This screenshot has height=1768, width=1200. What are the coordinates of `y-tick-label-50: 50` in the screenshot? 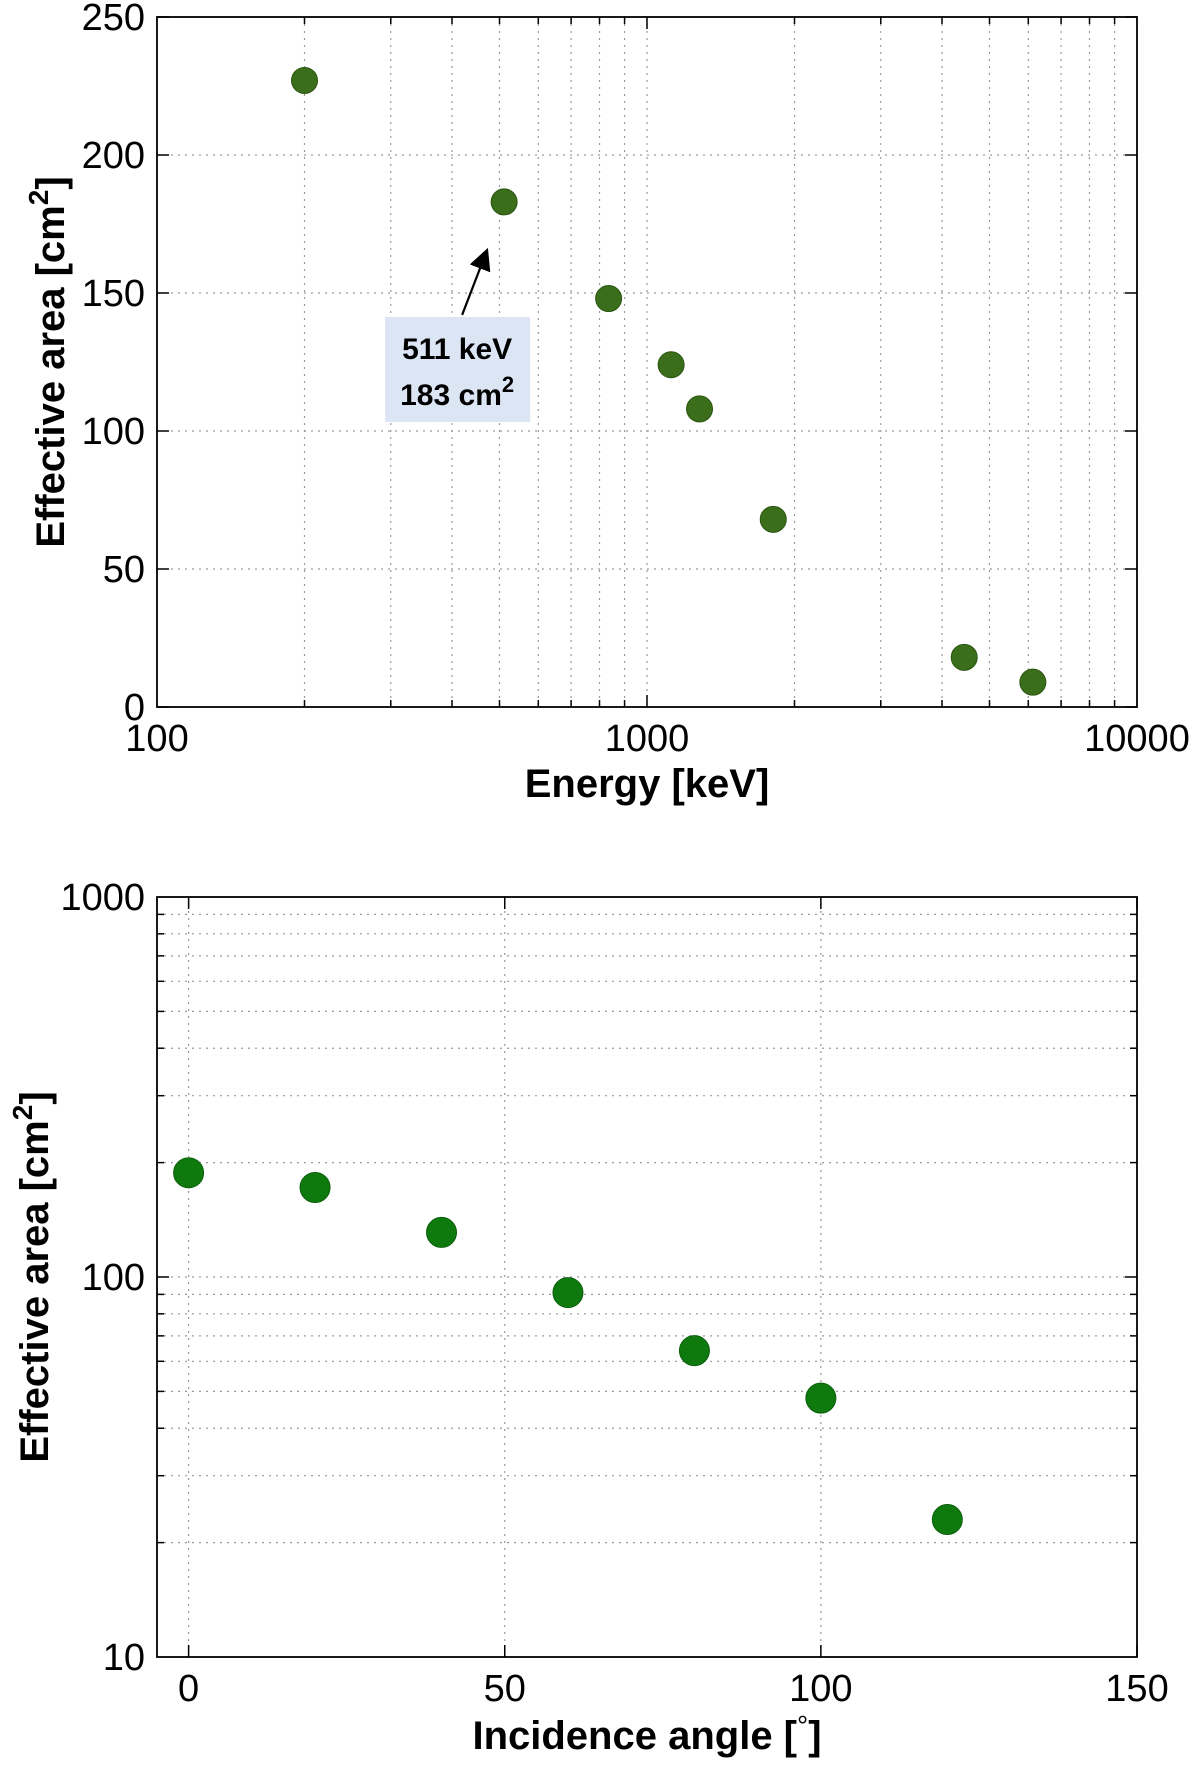 It's located at (124, 570).